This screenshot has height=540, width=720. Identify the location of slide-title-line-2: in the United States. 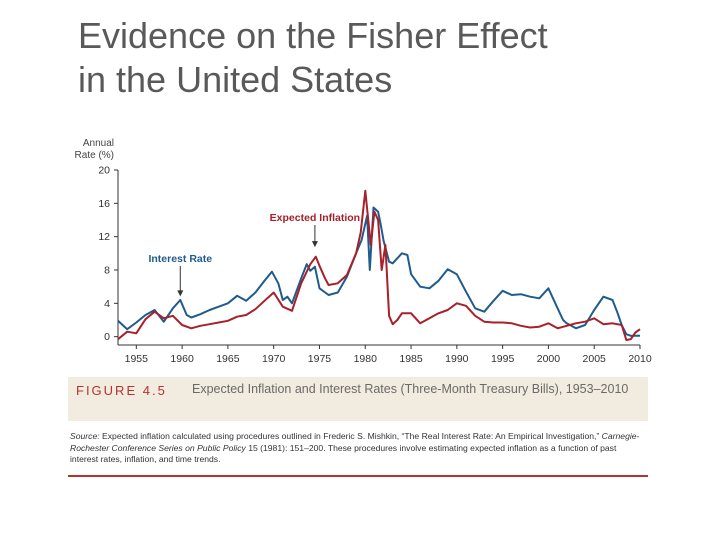
(235, 79).